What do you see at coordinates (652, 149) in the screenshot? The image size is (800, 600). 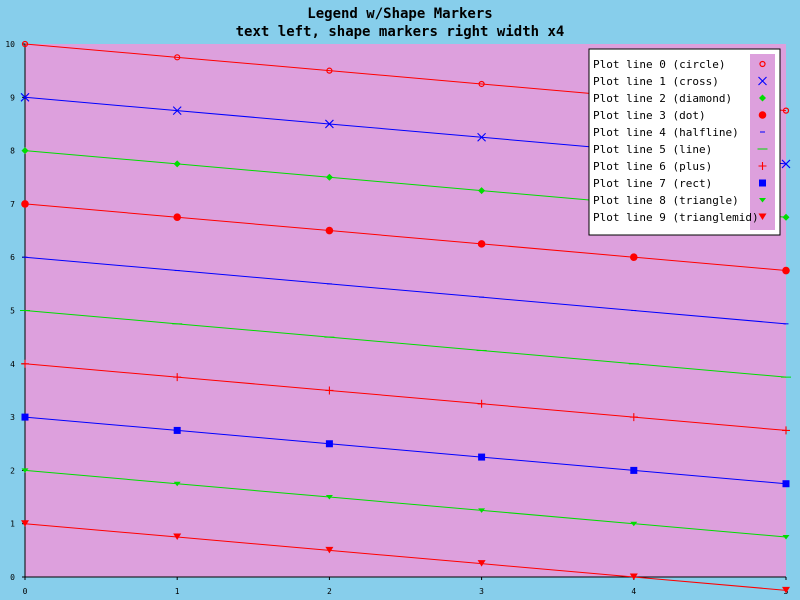 I see `legend-label: Plot line 5 (line)` at bounding box center [652, 149].